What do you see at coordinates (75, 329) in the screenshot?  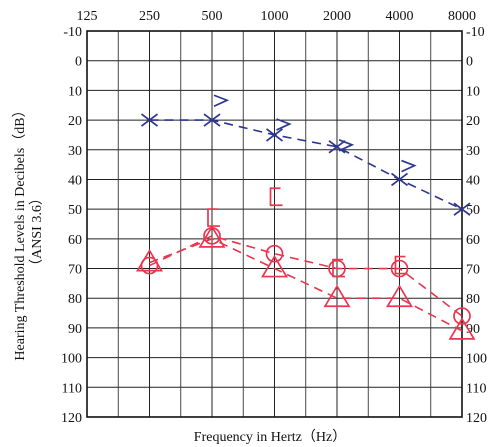 I see `y-tick-label-left: 90` at bounding box center [75, 329].